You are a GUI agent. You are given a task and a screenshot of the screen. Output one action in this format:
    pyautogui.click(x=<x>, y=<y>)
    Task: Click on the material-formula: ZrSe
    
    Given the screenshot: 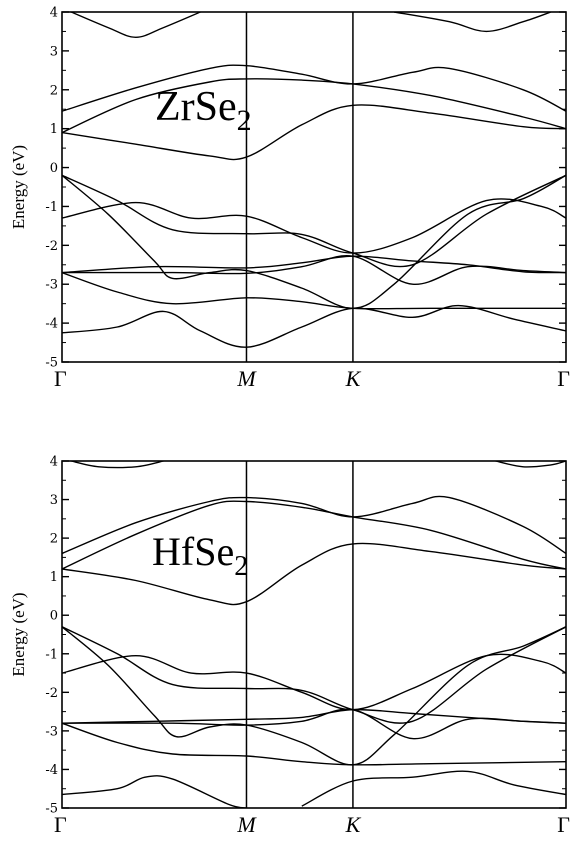 What is the action you would take?
    pyautogui.click(x=196, y=107)
    